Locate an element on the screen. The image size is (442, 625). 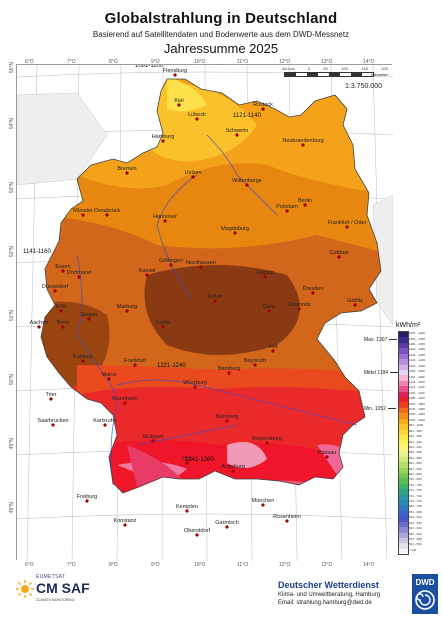
city-name: Konstanz is located at coordinates (125, 521).